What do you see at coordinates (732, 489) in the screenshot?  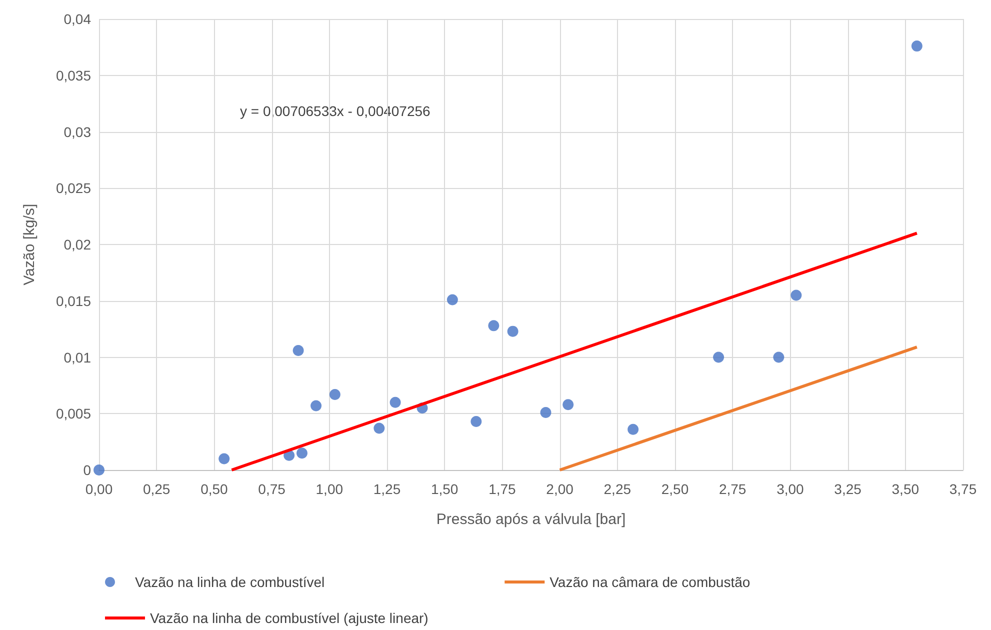 I see `x-tick-label: 2,75` at bounding box center [732, 489].